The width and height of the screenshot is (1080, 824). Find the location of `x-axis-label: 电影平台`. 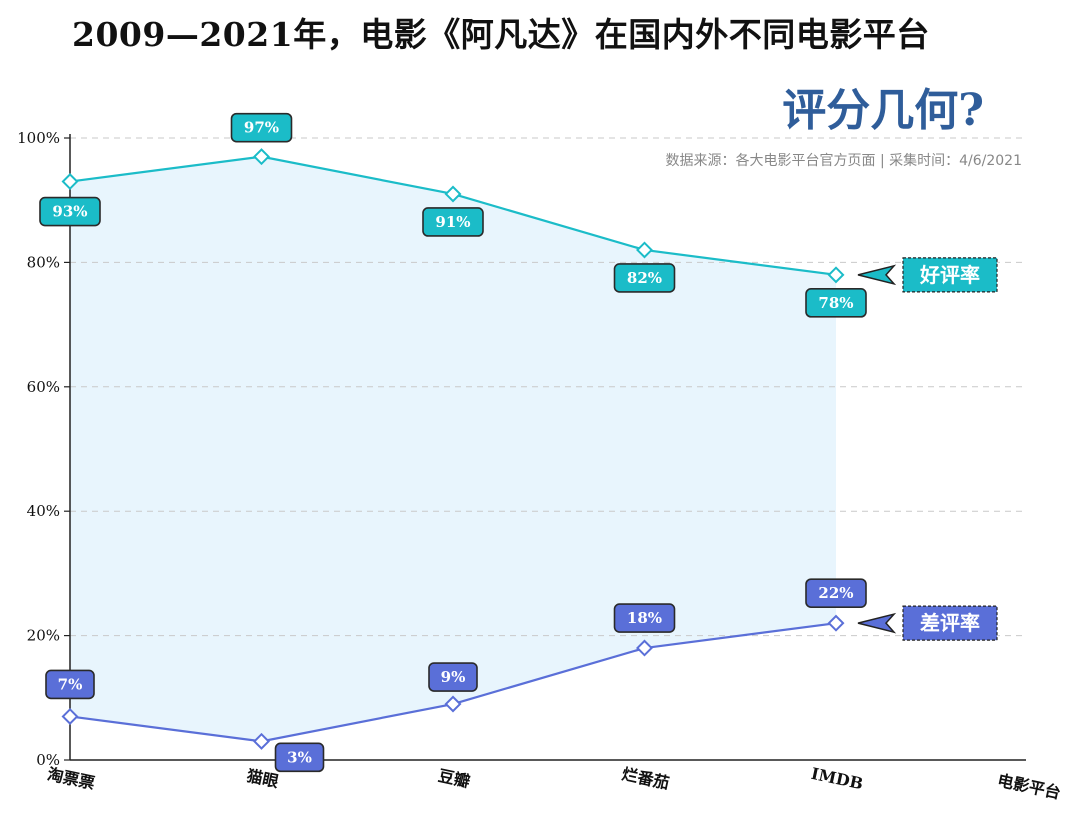

x-axis-label: 电影平台 is located at coordinates (1029, 787).